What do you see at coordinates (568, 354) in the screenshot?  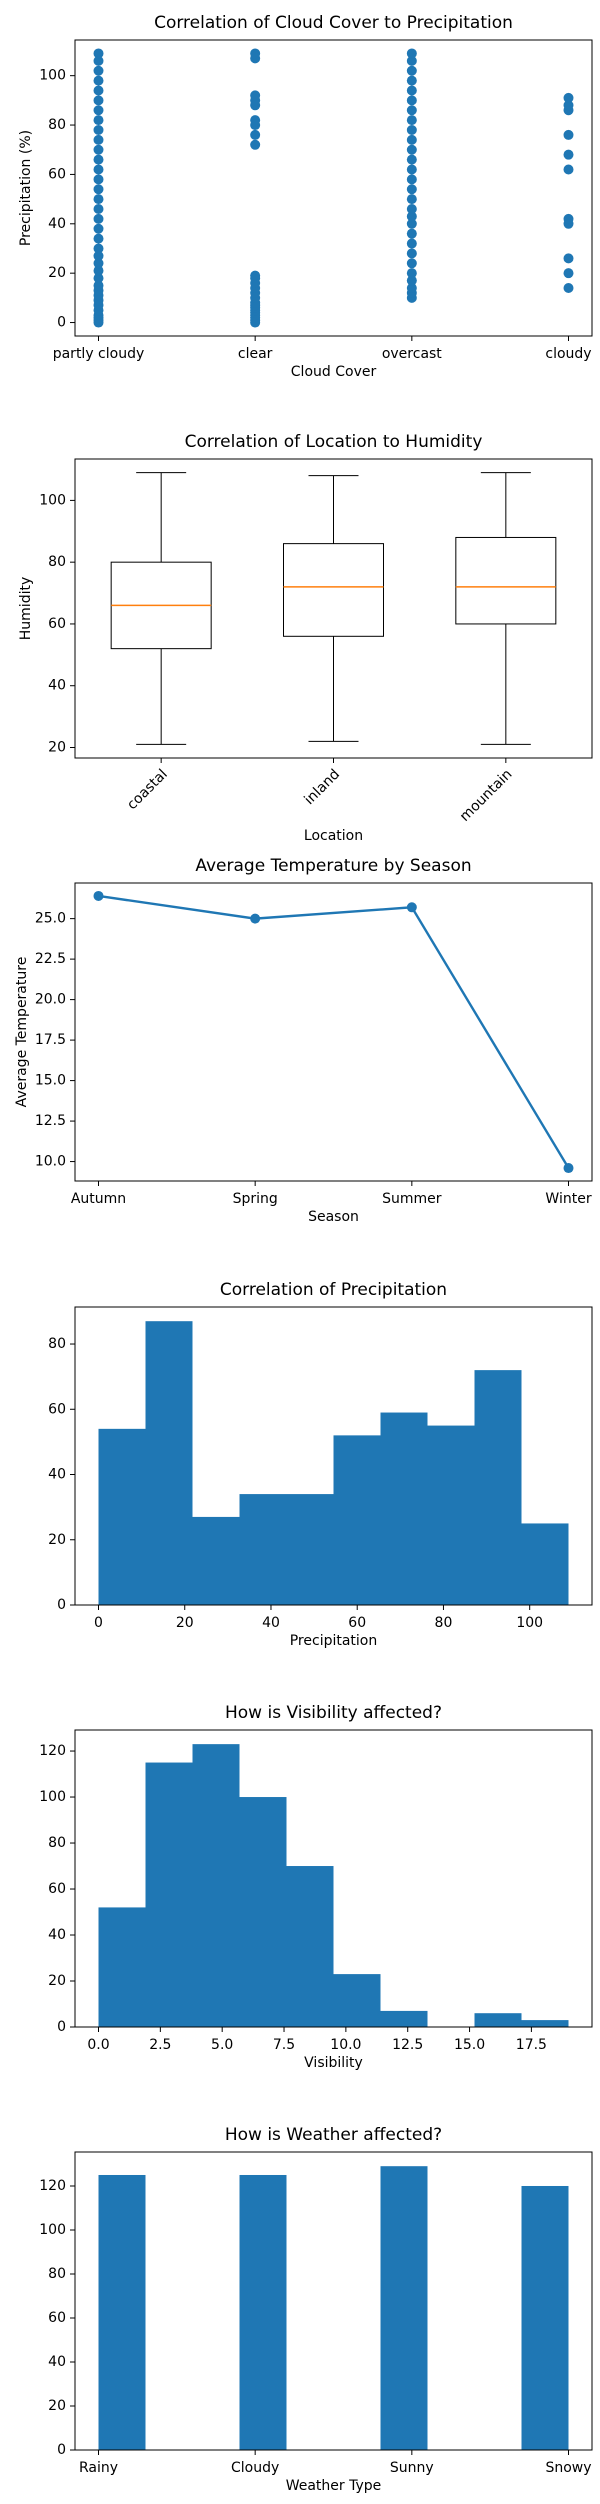 I see `x-tick-label: cloudy` at bounding box center [568, 354].